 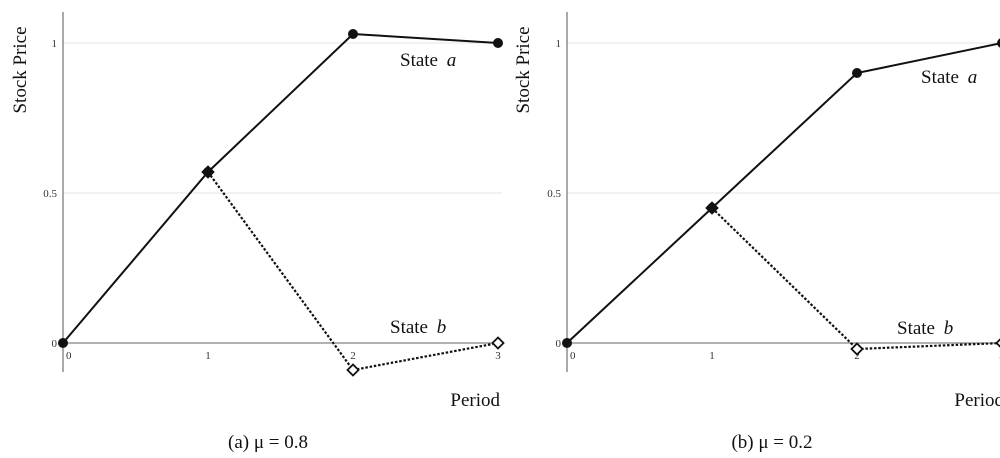 I want to click on x-tick-label: 3, so click(x=498, y=356).